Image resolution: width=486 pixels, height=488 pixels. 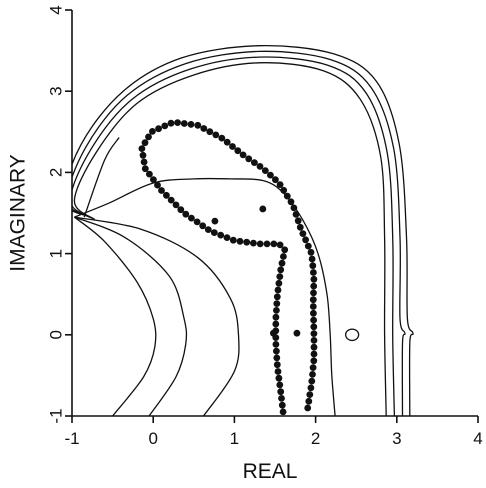 What do you see at coordinates (352, 335) in the screenshot?
I see `small-contour-loop` at bounding box center [352, 335].